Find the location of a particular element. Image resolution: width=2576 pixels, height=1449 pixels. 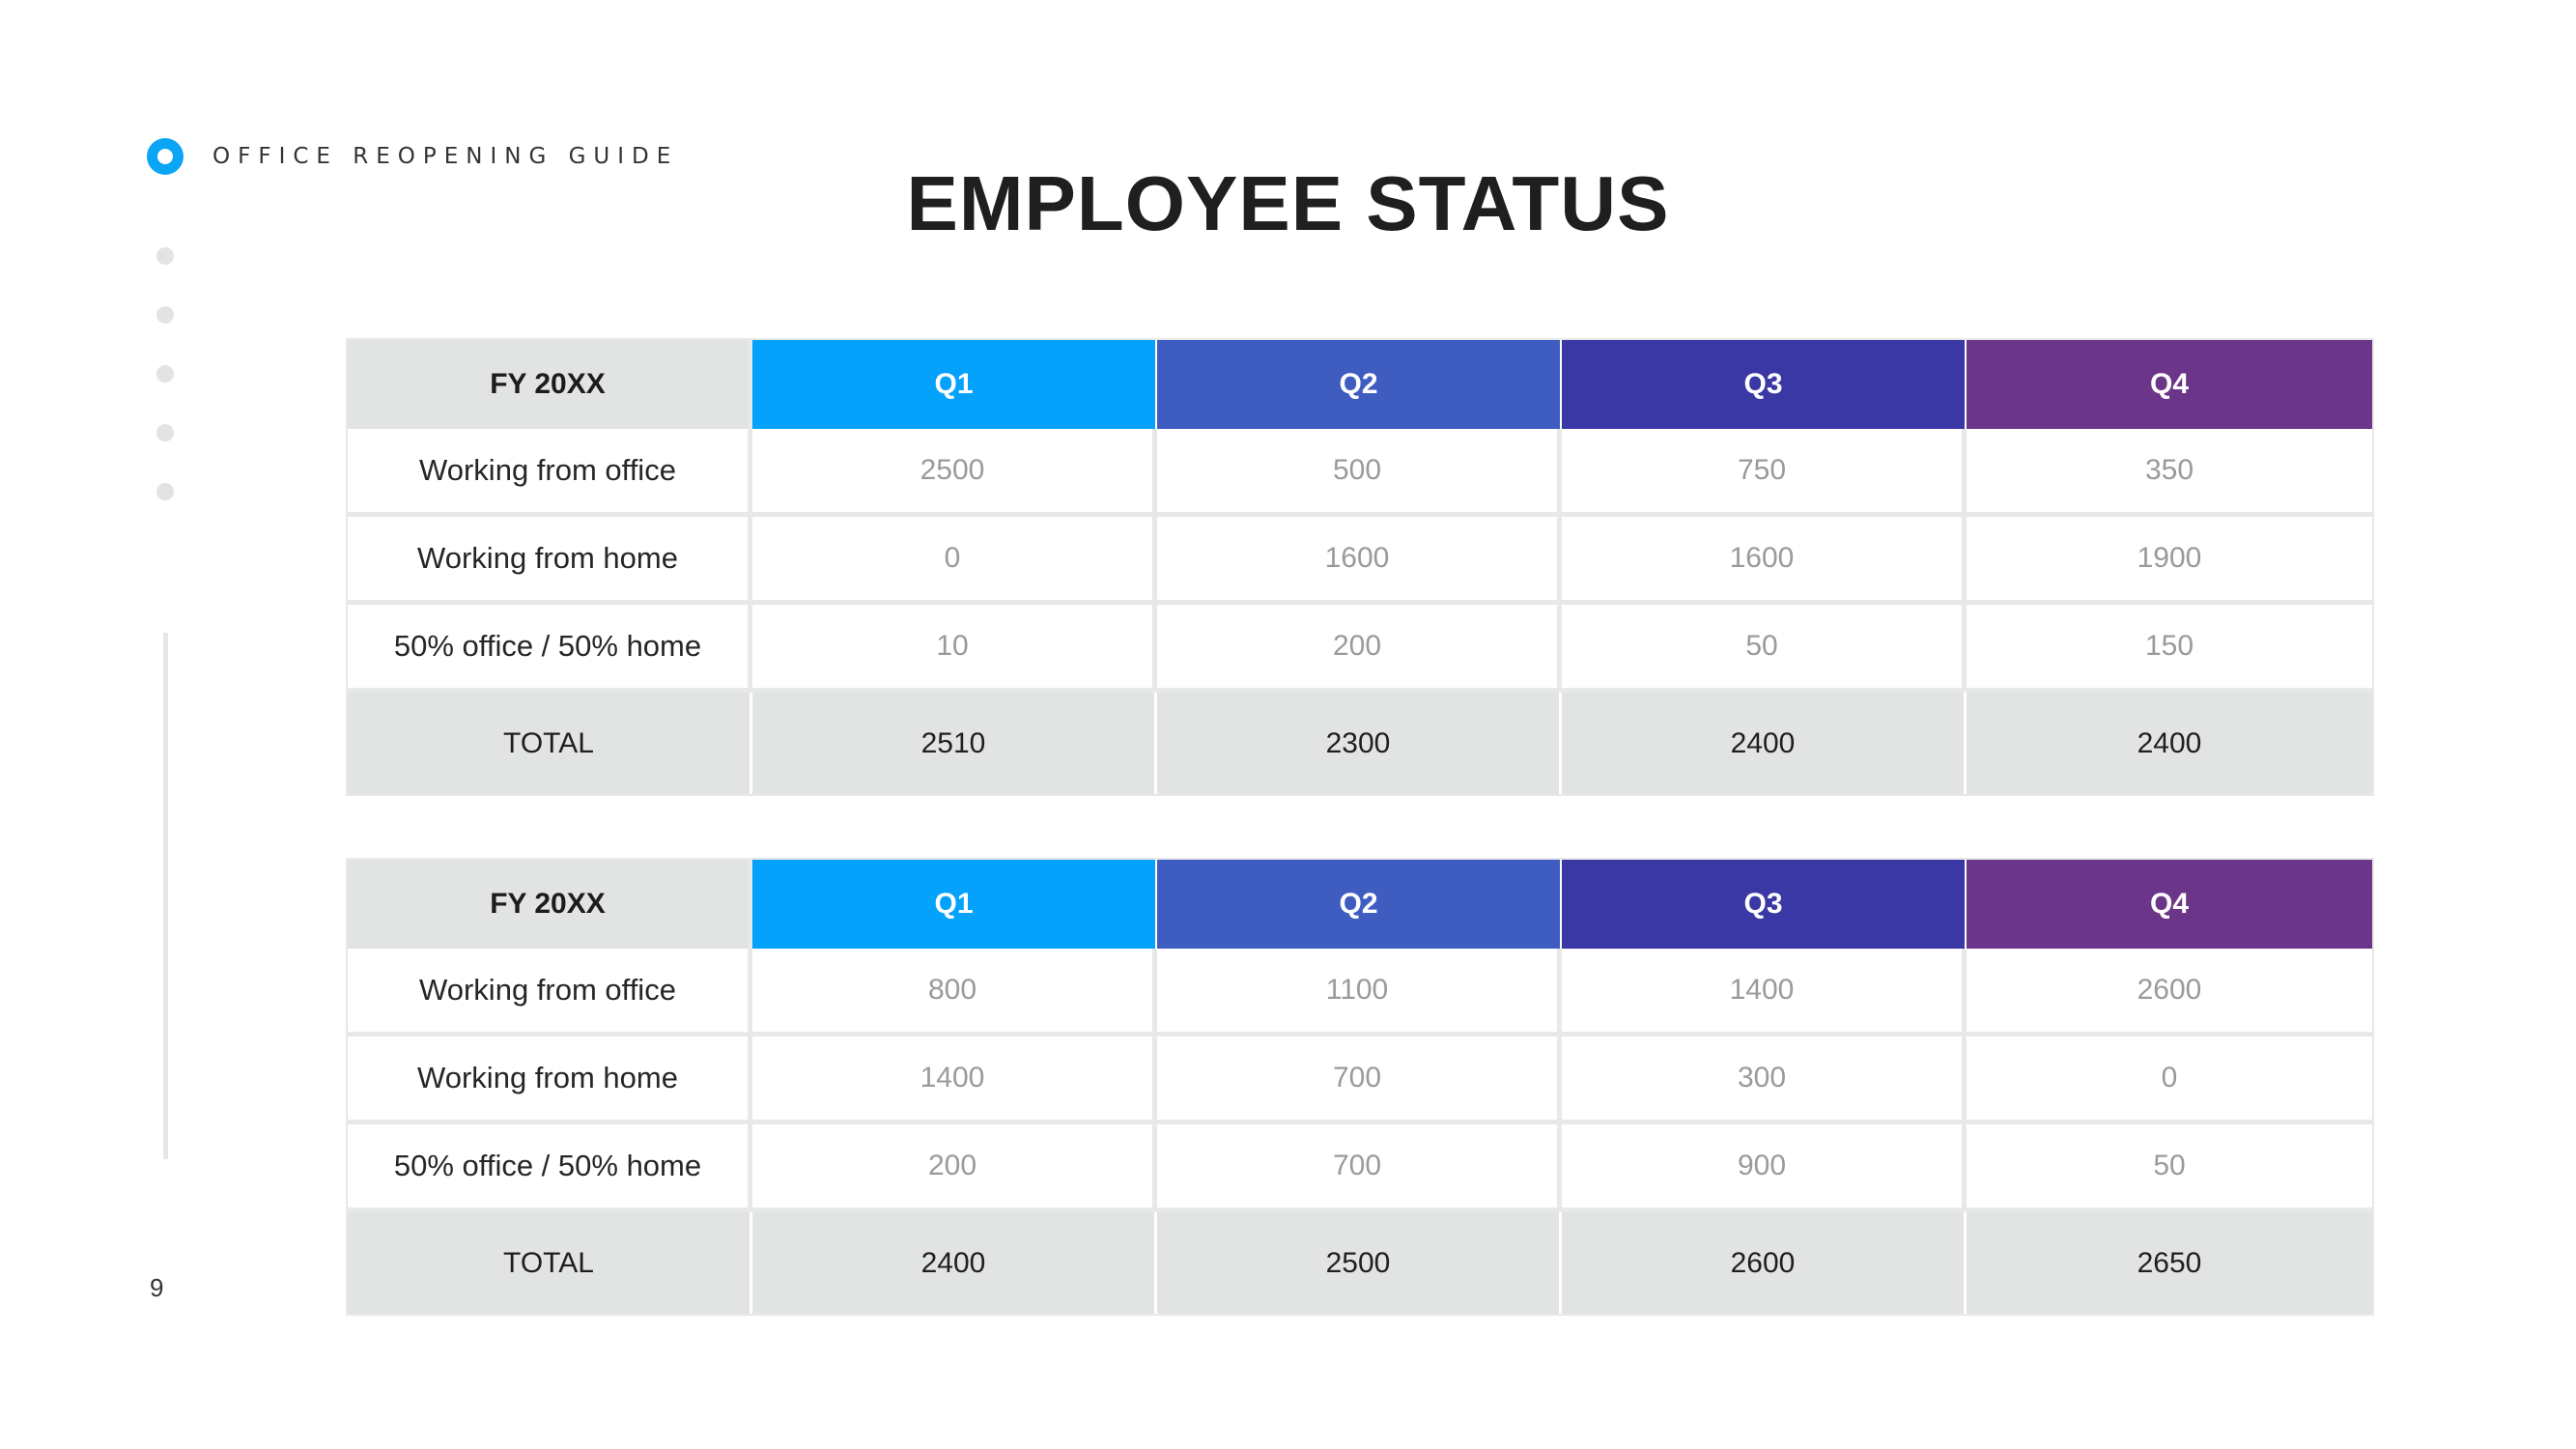

table-row: Working from office 2500 500 750 350 is located at coordinates (1360, 473).